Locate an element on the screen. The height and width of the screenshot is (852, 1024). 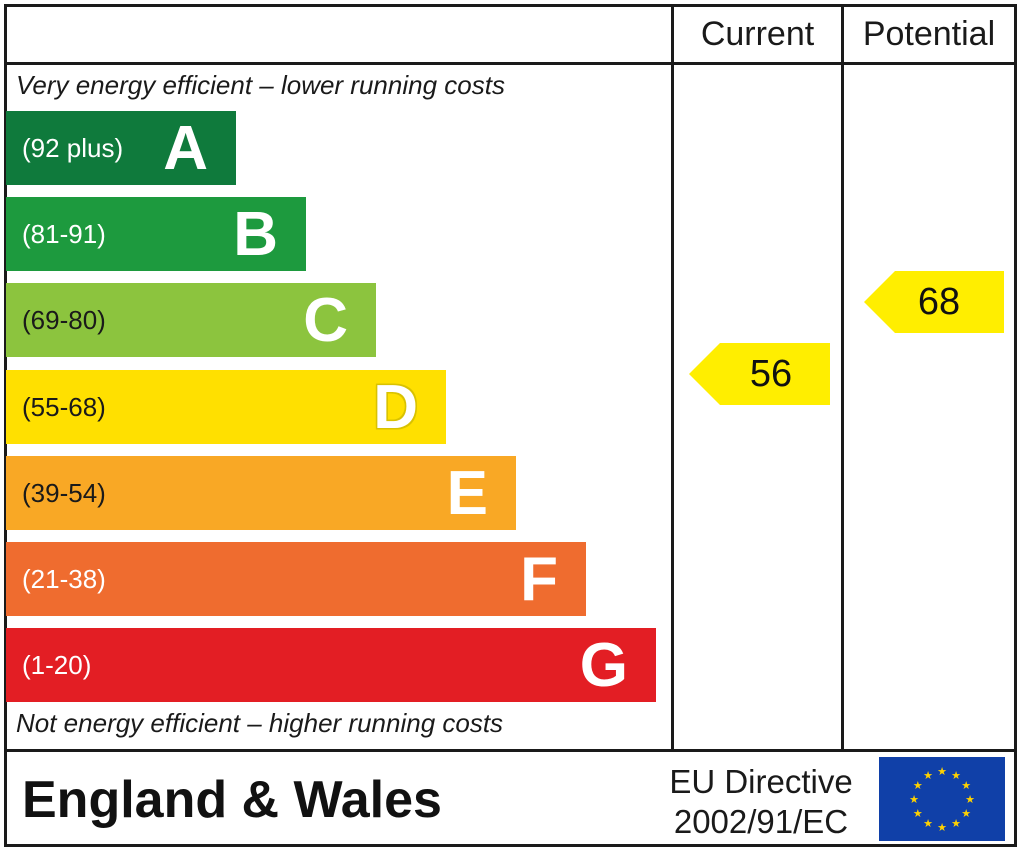
band-f: (21-38) F is located at coordinates (296, 579).